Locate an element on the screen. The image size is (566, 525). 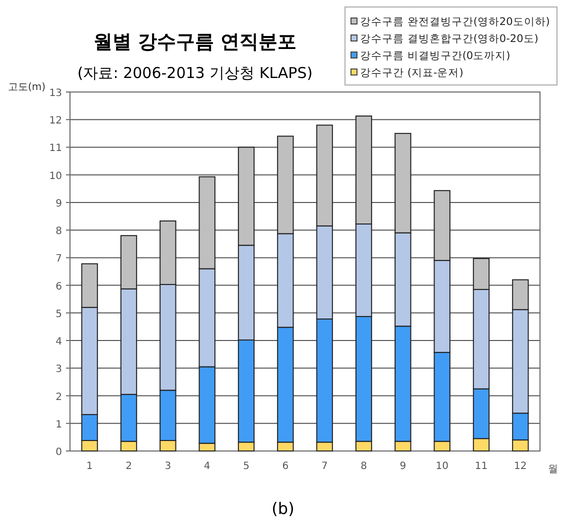
x-tick-label: 5 is located at coordinates (246, 466).